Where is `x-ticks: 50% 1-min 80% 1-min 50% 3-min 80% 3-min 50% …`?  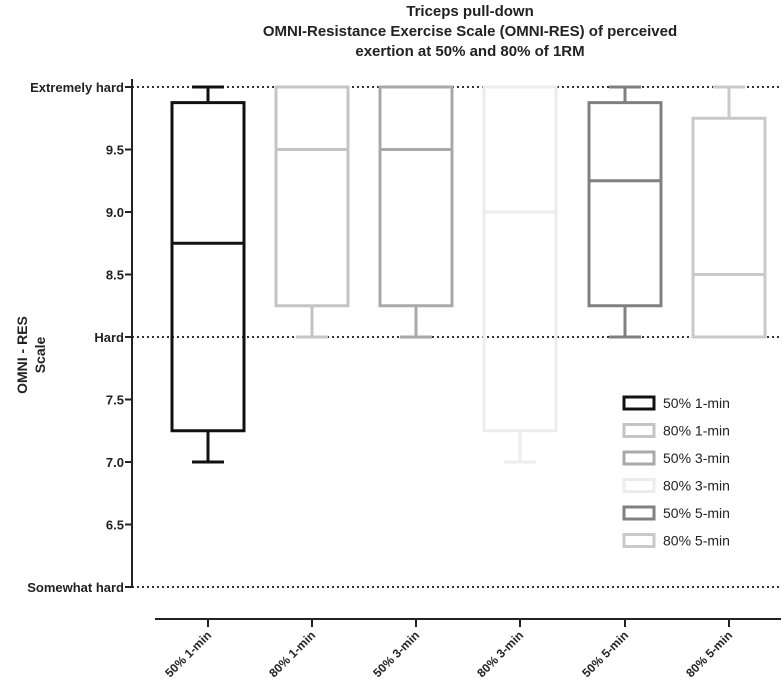 x-ticks: 50% 1-min 80% 1-min 50% 3-min 80% 3-min 50% … is located at coordinates (448, 649).